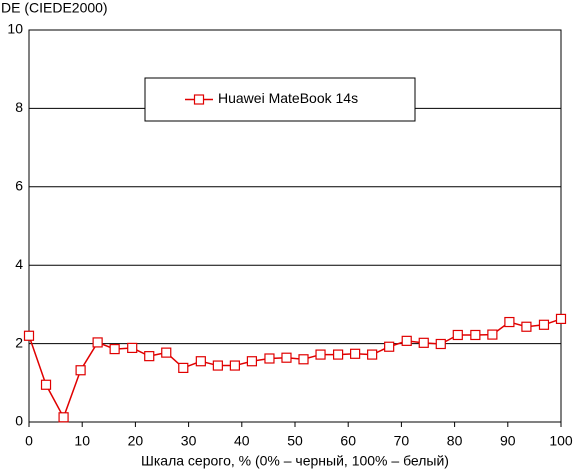 This screenshot has width=573, height=472. Describe the element at coordinates (455, 441) in the screenshot. I see `x-tick-label: 80` at that location.